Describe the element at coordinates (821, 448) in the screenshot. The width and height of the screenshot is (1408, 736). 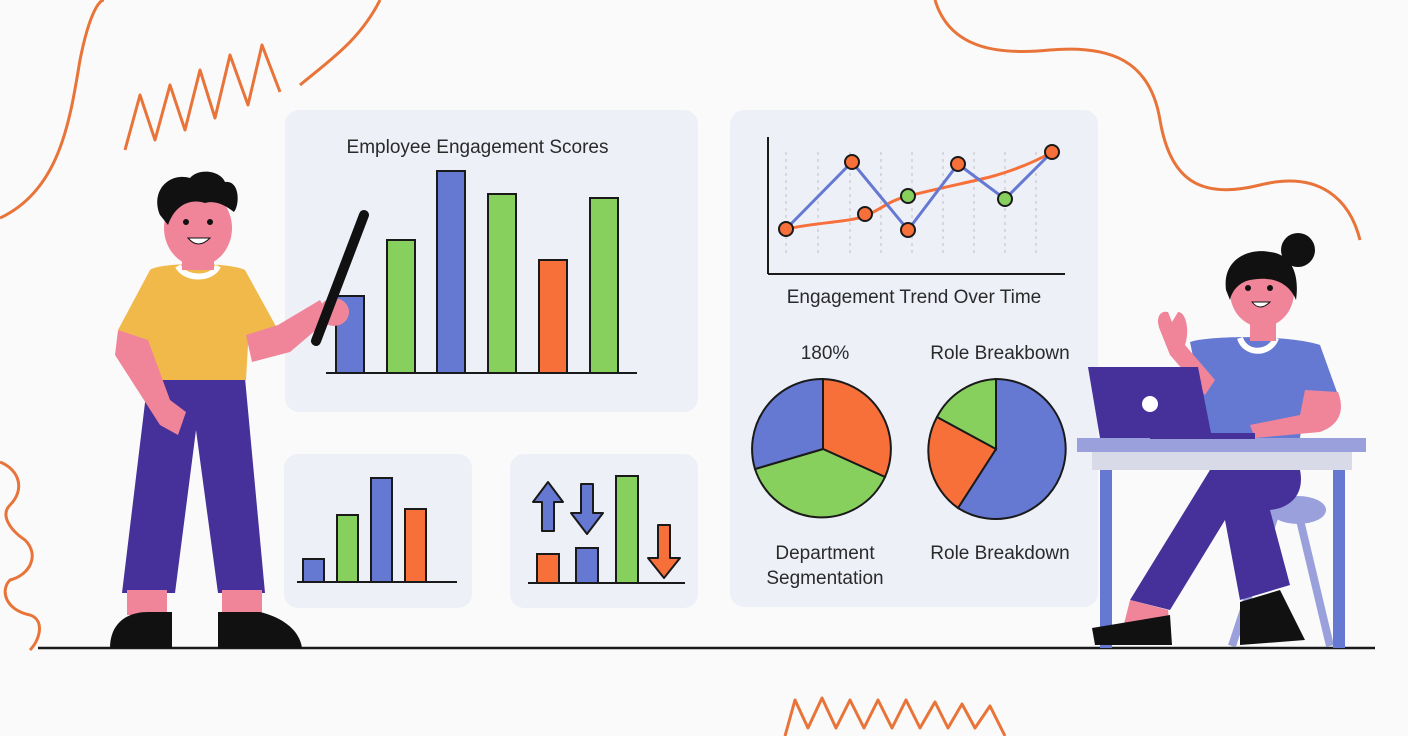
I see `department-pie` at that location.